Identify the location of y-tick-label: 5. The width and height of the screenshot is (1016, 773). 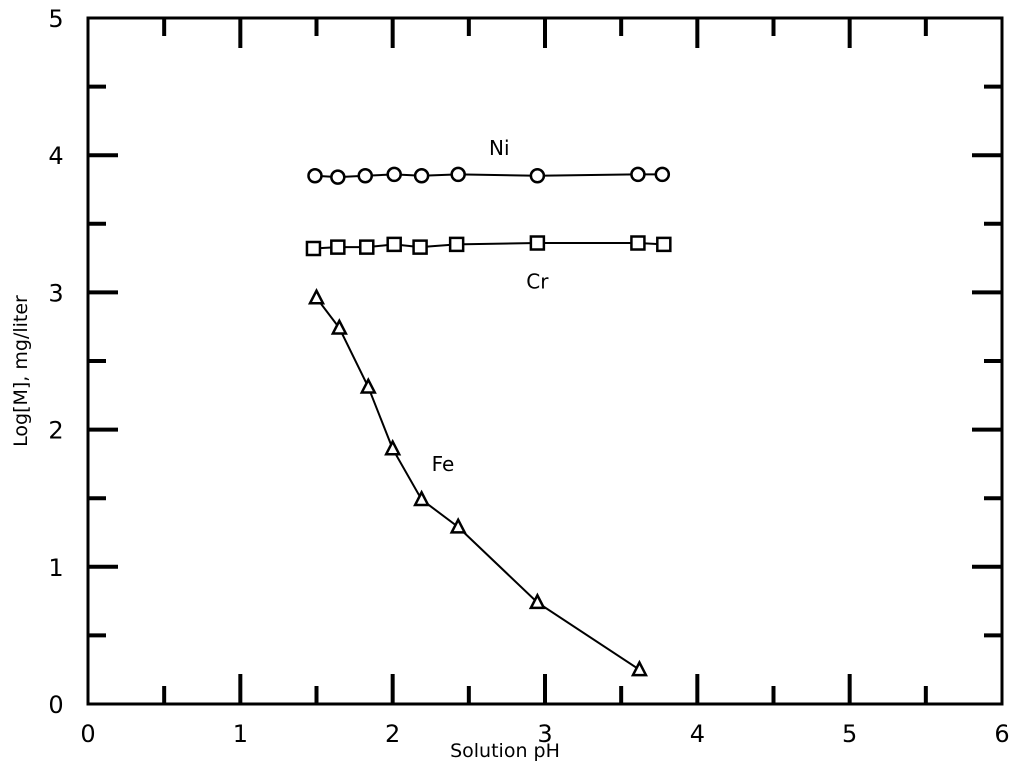
(55, 19).